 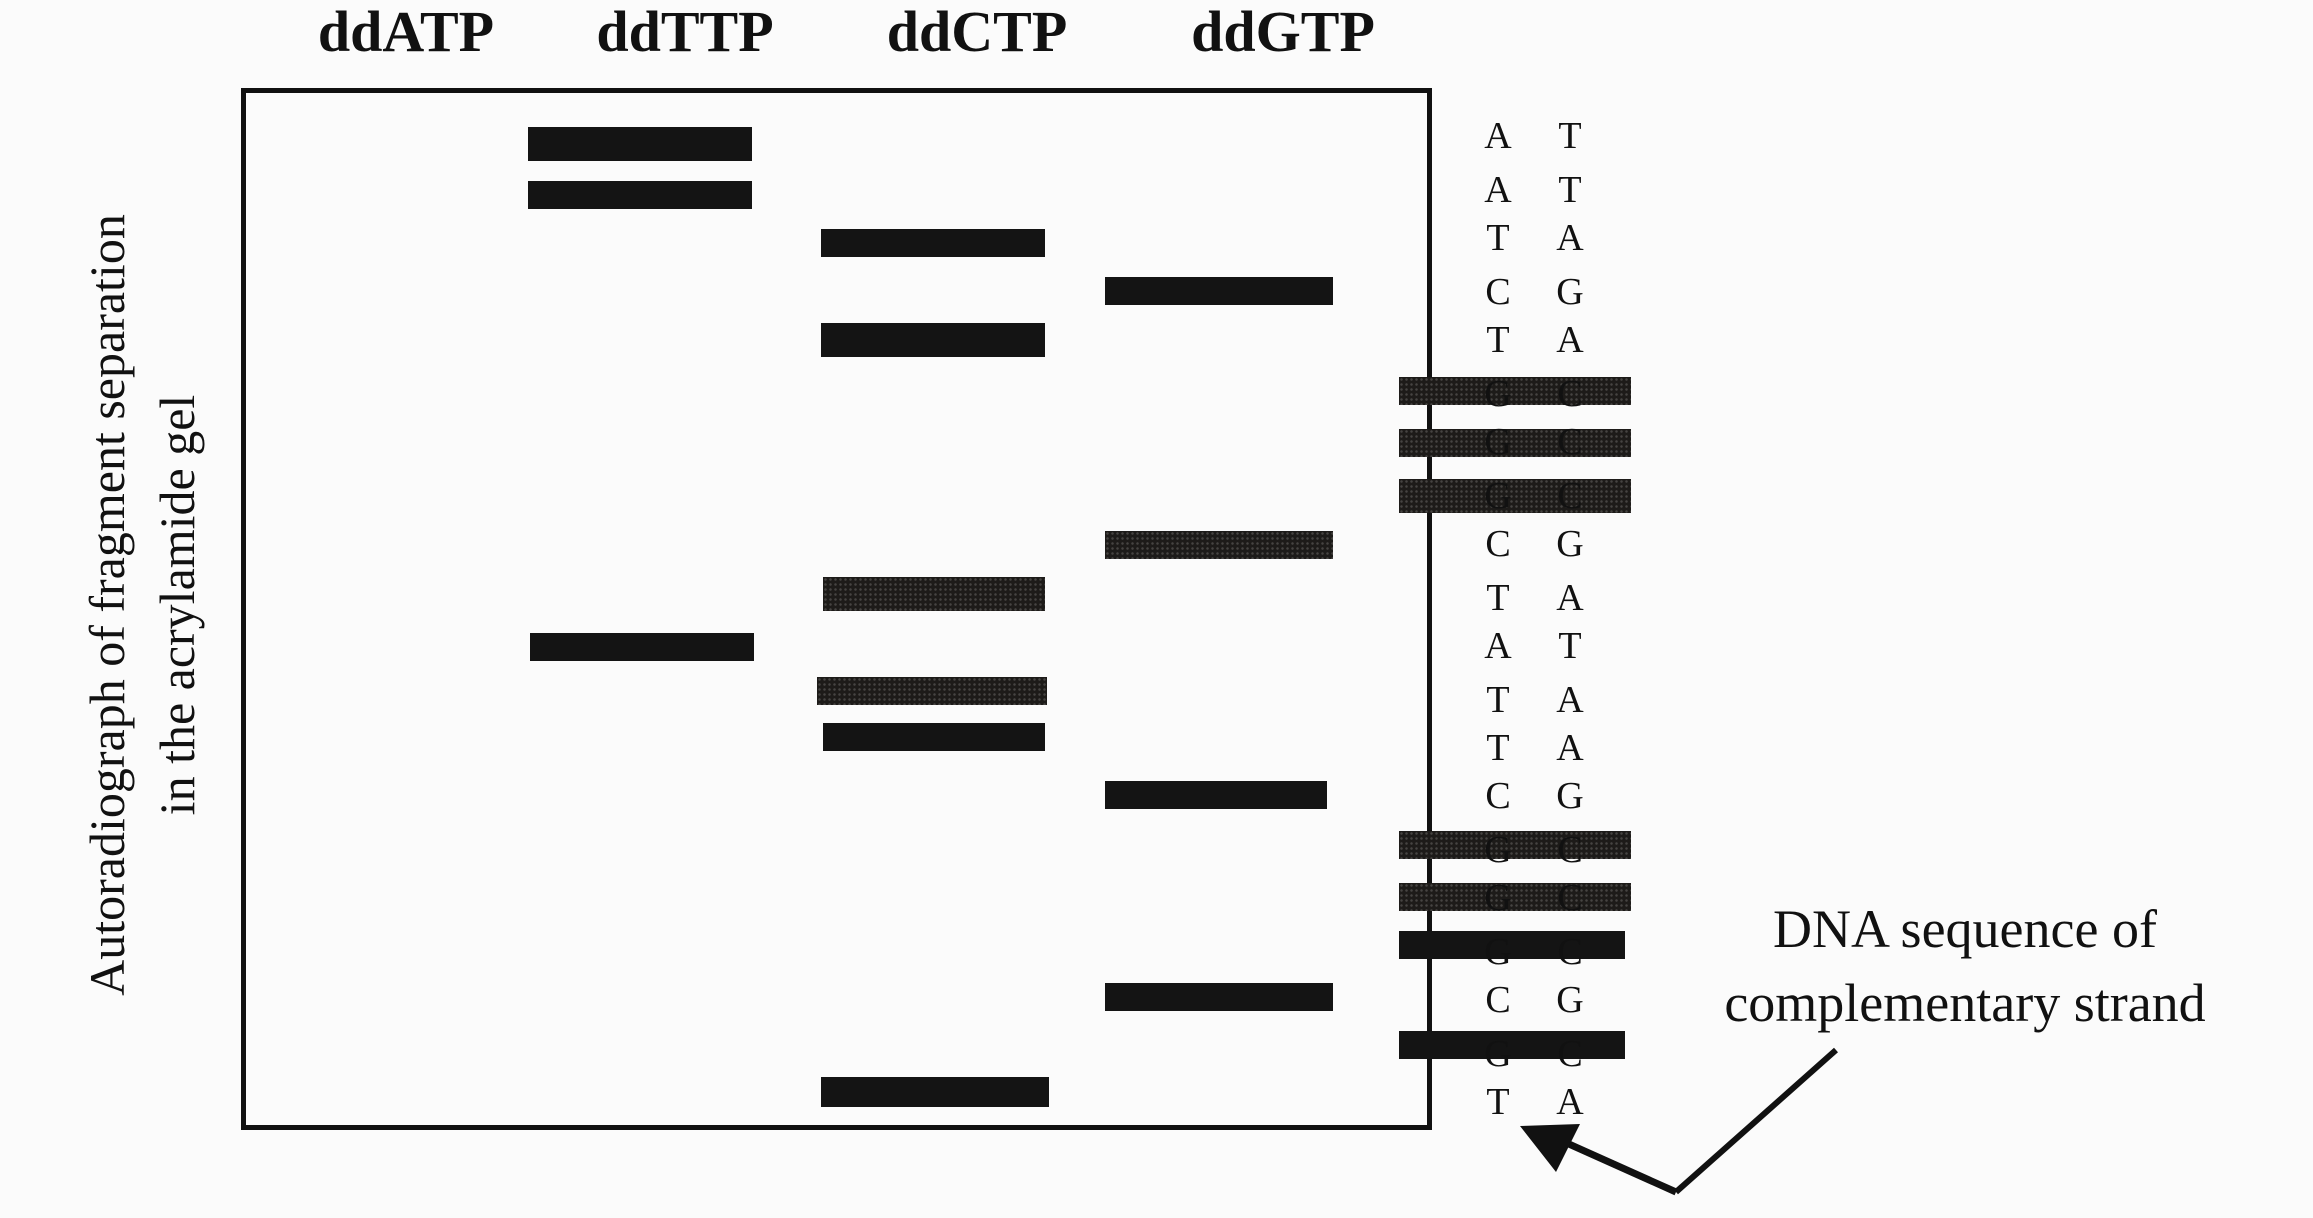 What do you see at coordinates (1965, 929) in the screenshot?
I see `caption-line1: DNA sequence of` at bounding box center [1965, 929].